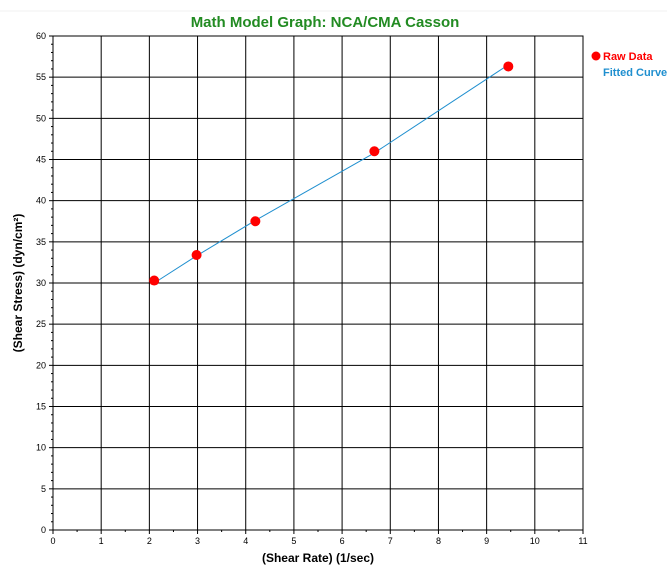 The image size is (667, 565). Describe the element at coordinates (582, 541) in the screenshot. I see `x-tick-label: 11` at that location.